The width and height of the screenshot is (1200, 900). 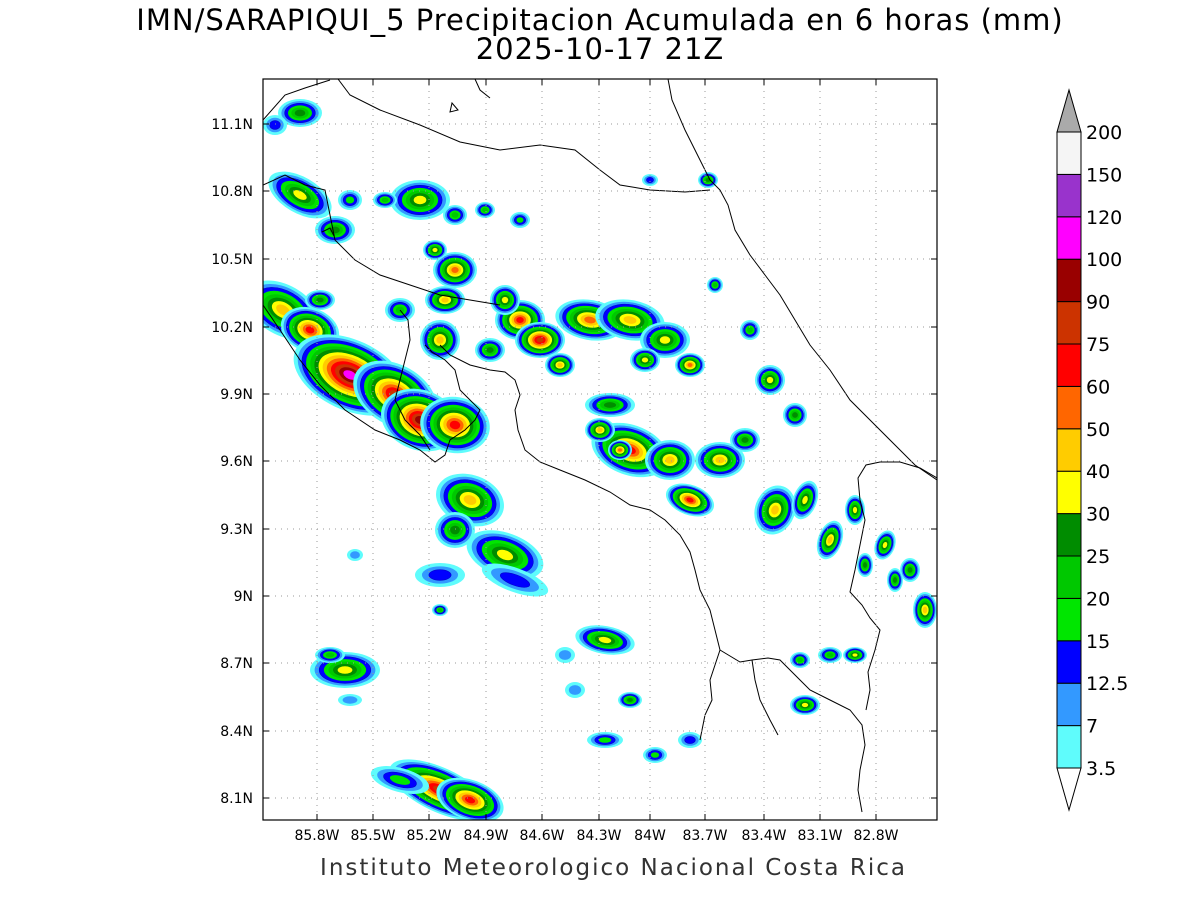 What do you see at coordinates (1104, 175) in the screenshot?
I see `colorbar-level-label: 150` at bounding box center [1104, 175].